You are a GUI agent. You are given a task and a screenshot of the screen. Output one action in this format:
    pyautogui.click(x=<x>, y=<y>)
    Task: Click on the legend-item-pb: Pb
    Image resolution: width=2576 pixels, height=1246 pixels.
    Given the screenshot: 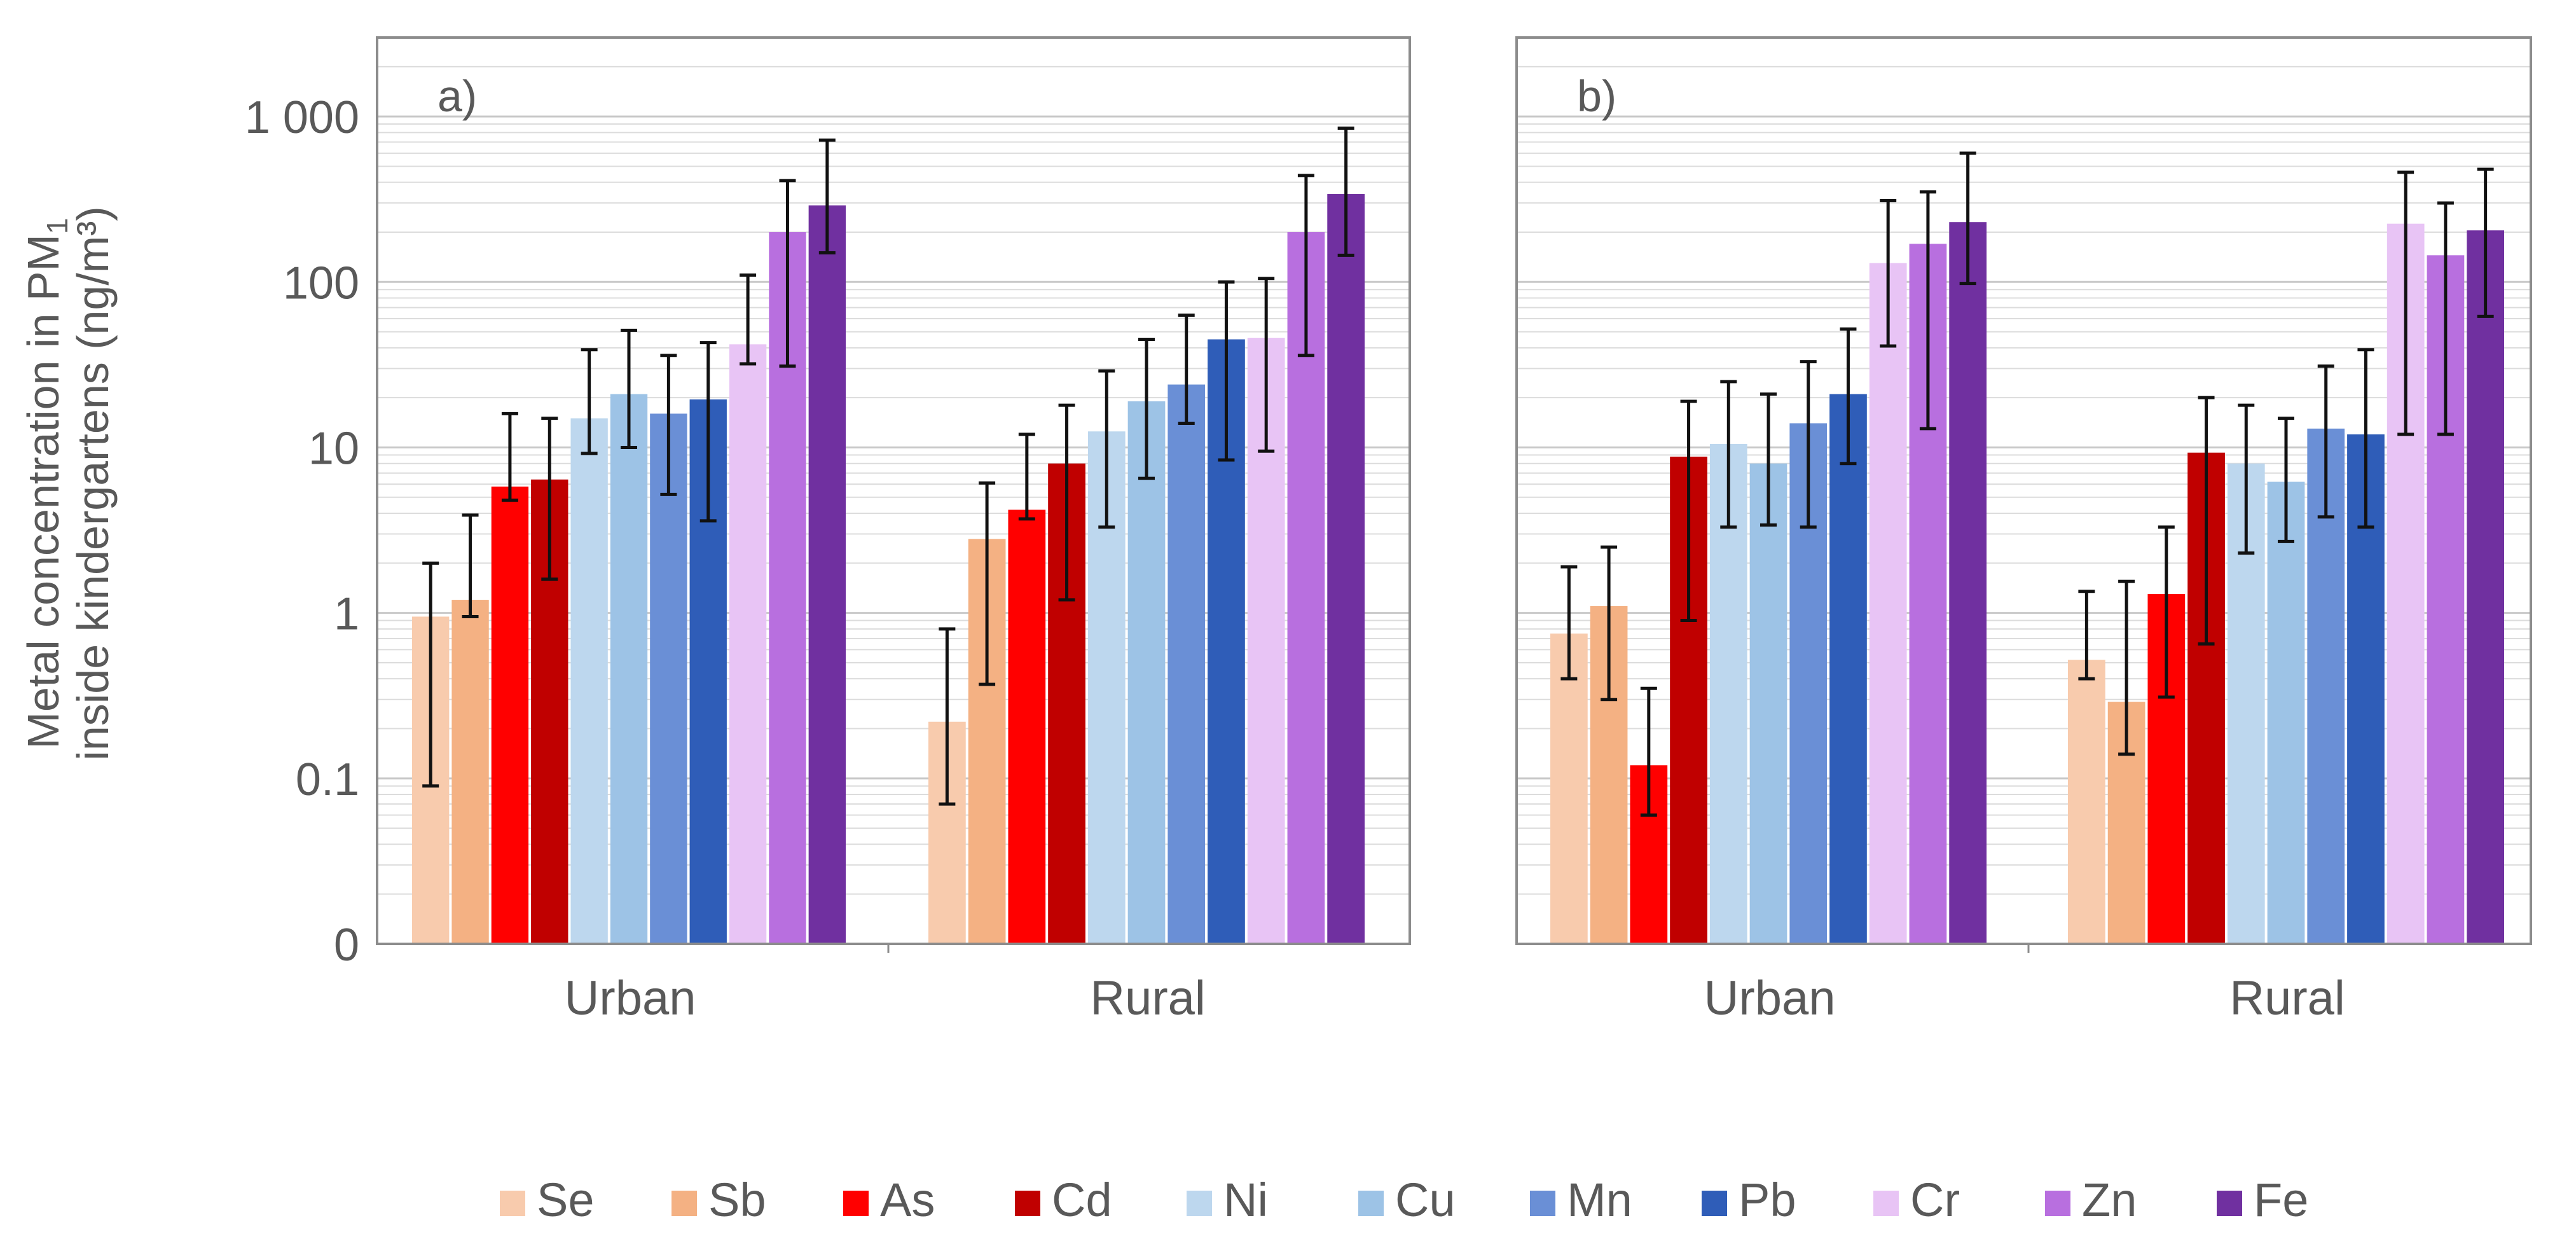 What is the action you would take?
    pyautogui.click(x=1749, y=1199)
    